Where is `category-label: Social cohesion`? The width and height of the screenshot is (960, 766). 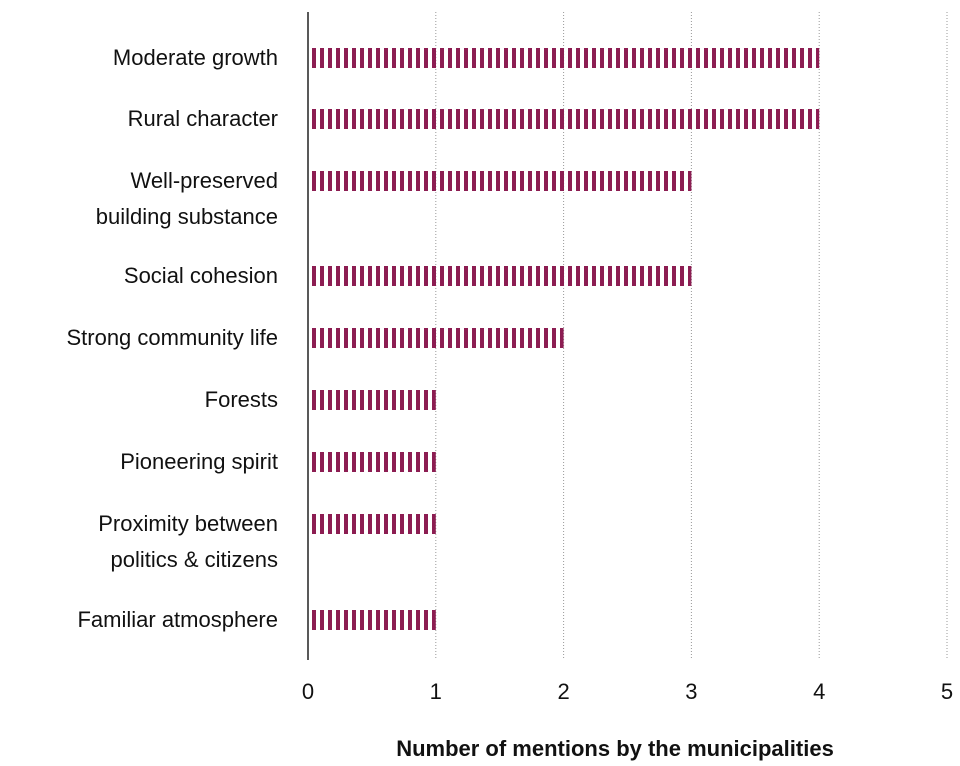
category-label: Social cohesion is located at coordinates (200, 275).